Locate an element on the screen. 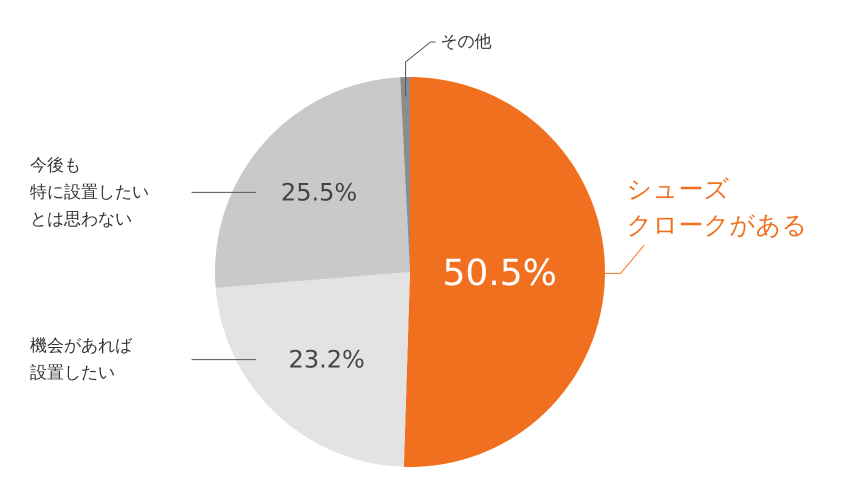 This screenshot has height=494, width=854. slice-label: 機会があれば設置したい is located at coordinates (81, 360).